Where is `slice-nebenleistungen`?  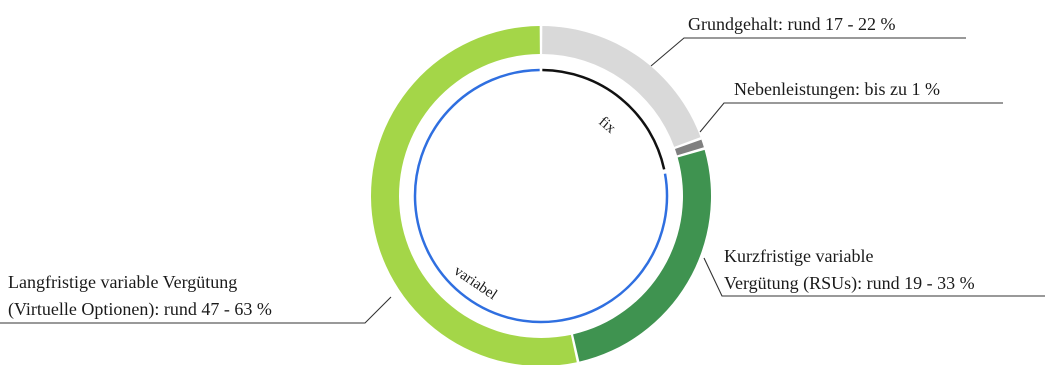 slice-nebenleistungen is located at coordinates (689, 147).